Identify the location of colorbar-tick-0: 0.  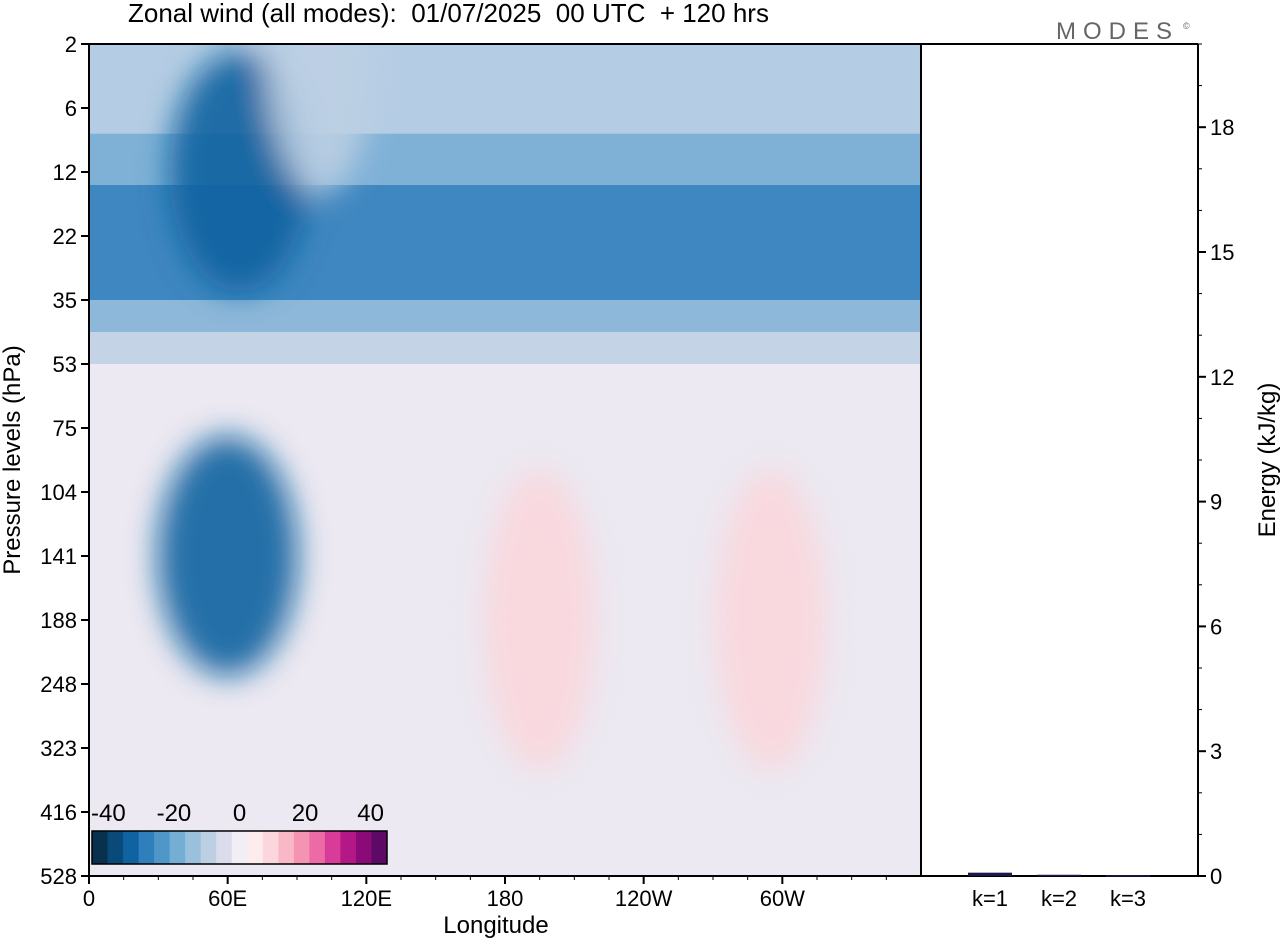
(239, 813).